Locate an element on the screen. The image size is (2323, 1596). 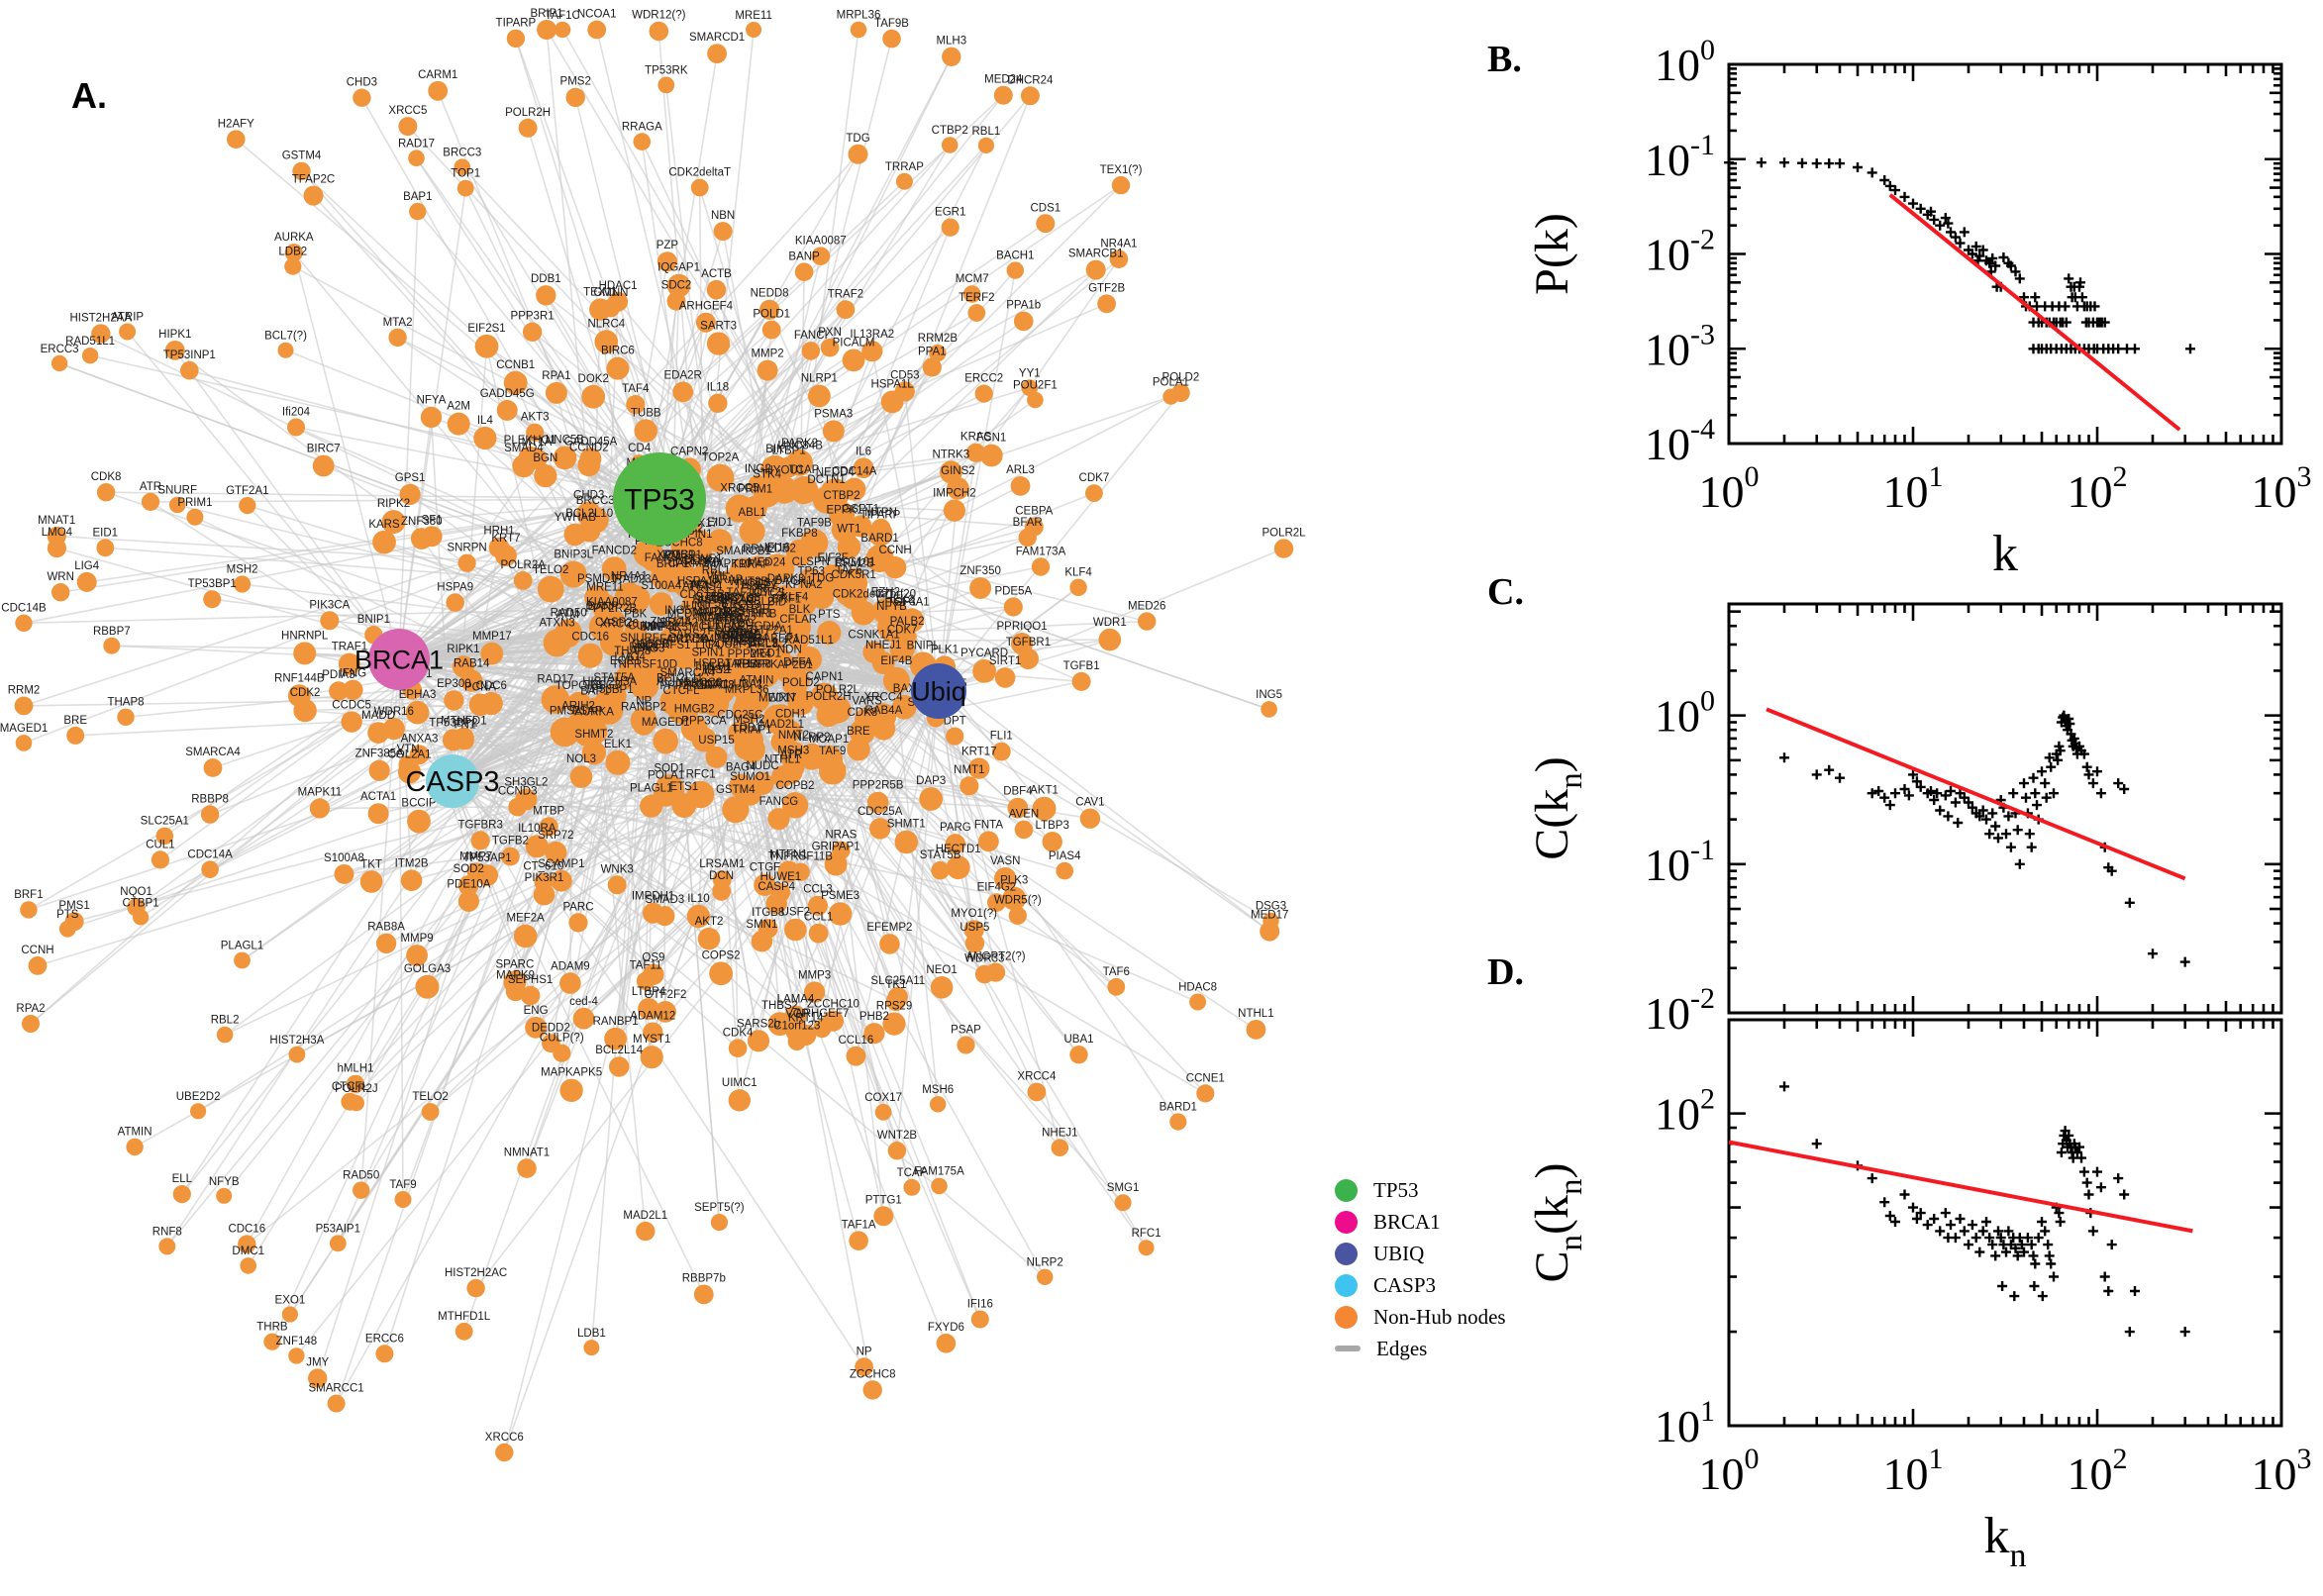
svg-text: HECTD1 is located at coordinates (958, 849).